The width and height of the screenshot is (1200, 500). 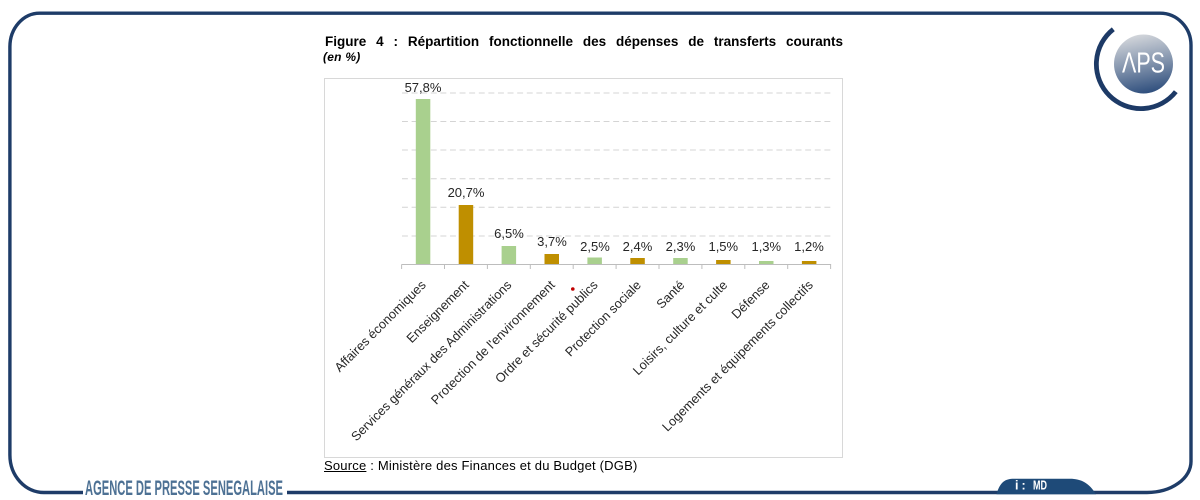 What do you see at coordinates (184, 488) in the screenshot?
I see `svg-text: AGENCE DE PRESSE SENEGALAISE` at bounding box center [184, 488].